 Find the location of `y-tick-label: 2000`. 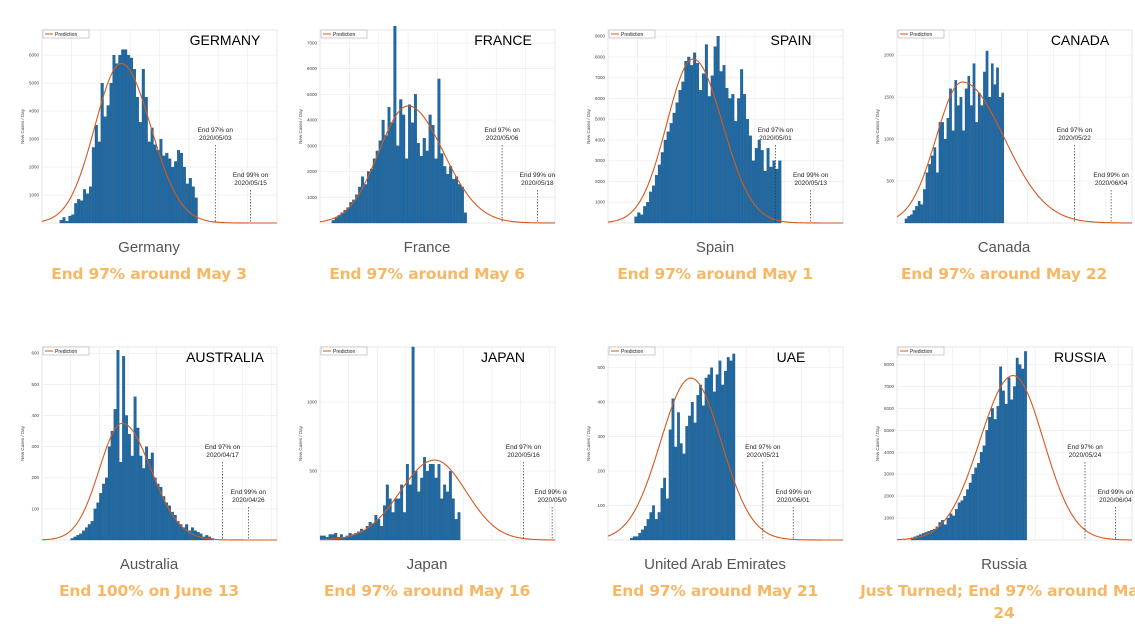

y-tick-label: 2000 is located at coordinates (600, 181).